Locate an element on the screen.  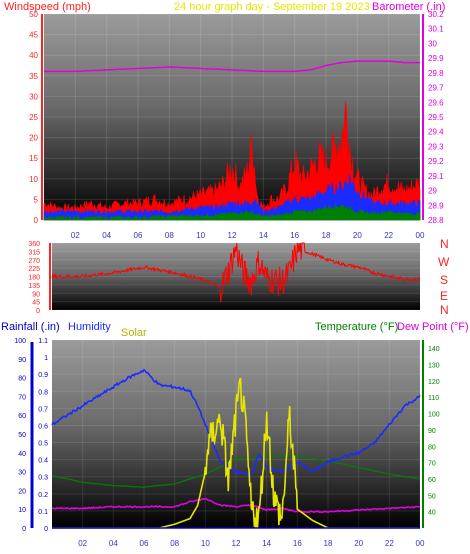
humidity-y-tick: 50 is located at coordinates (22, 435).